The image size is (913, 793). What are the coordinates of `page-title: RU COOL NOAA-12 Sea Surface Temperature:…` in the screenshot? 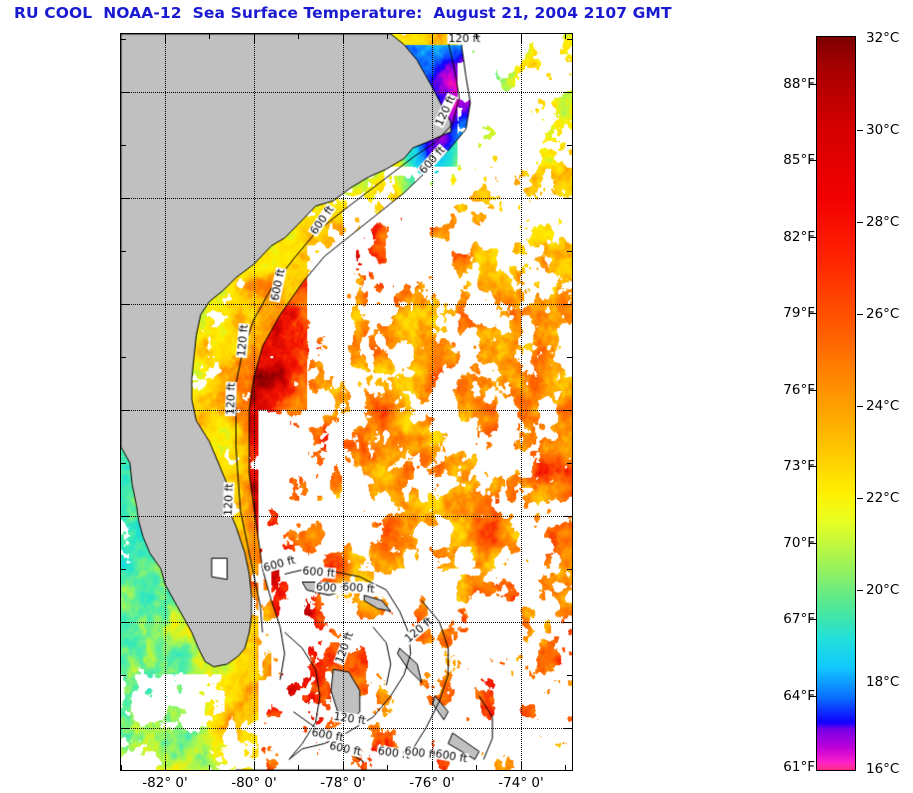 It's located at (343, 13).